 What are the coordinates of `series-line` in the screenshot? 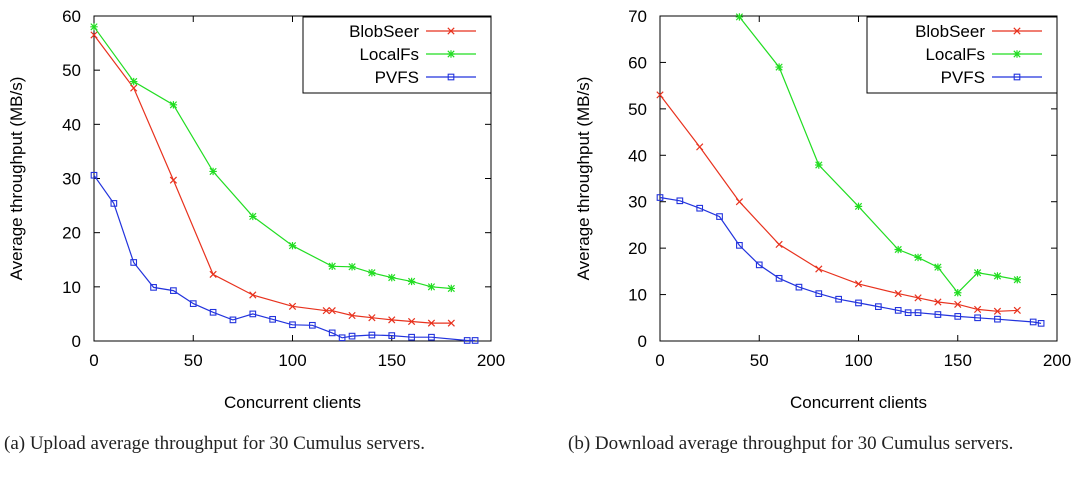 It's located at (850, 260).